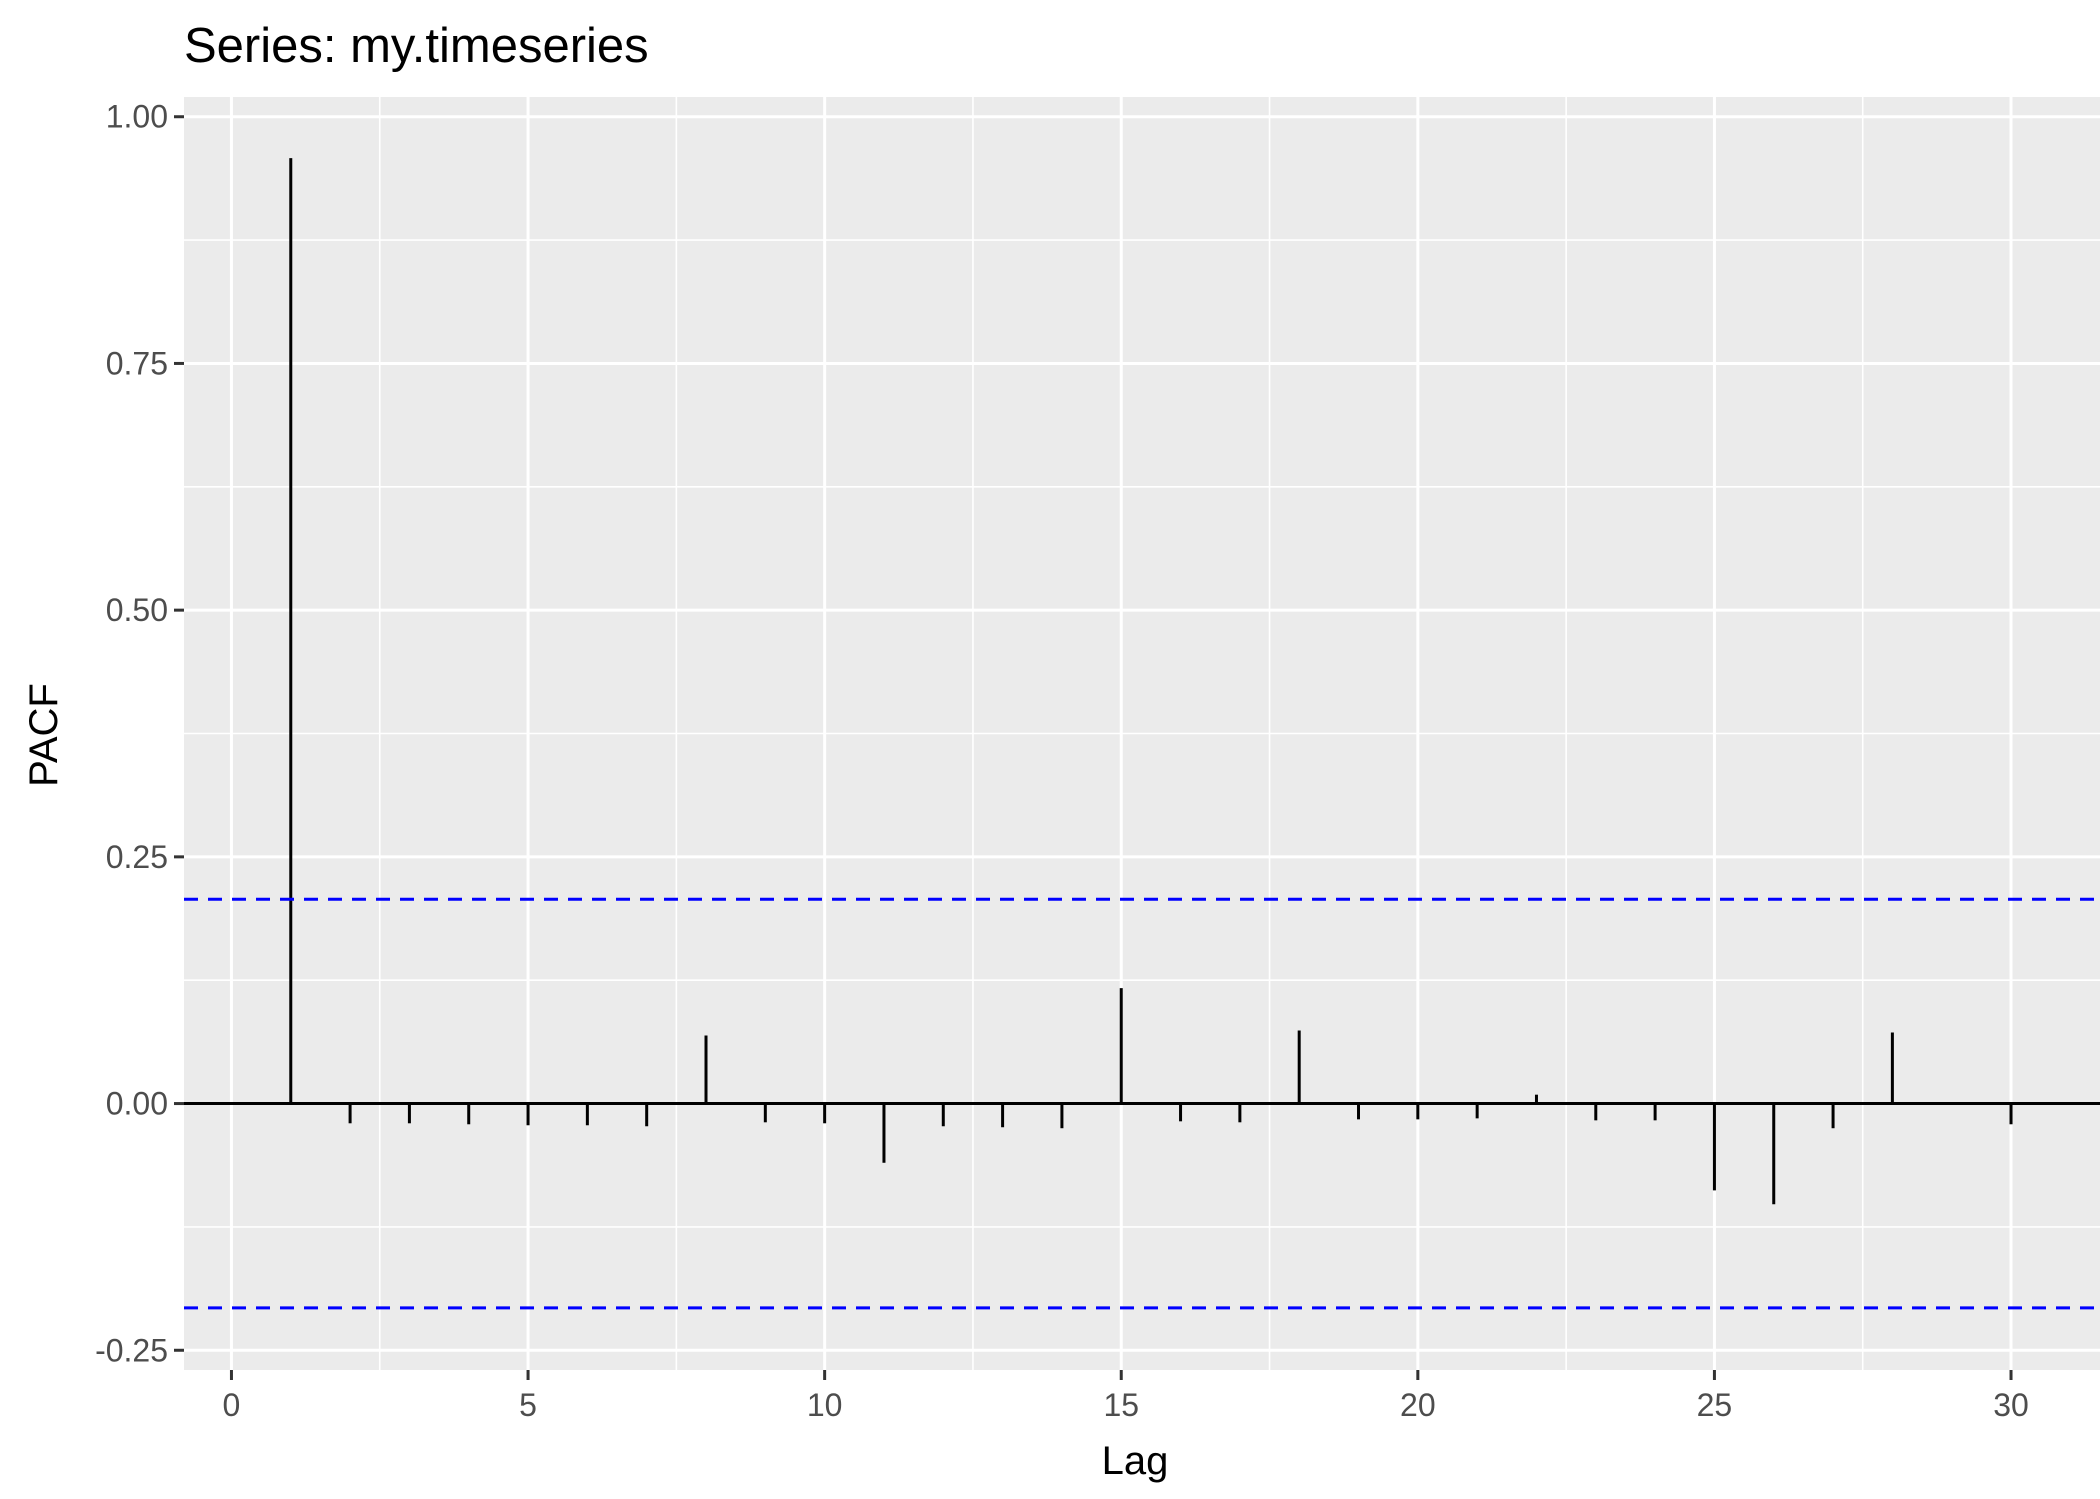 The image size is (2100, 1499). I want to click on y-tick-label: -0.25, so click(131, 1350).